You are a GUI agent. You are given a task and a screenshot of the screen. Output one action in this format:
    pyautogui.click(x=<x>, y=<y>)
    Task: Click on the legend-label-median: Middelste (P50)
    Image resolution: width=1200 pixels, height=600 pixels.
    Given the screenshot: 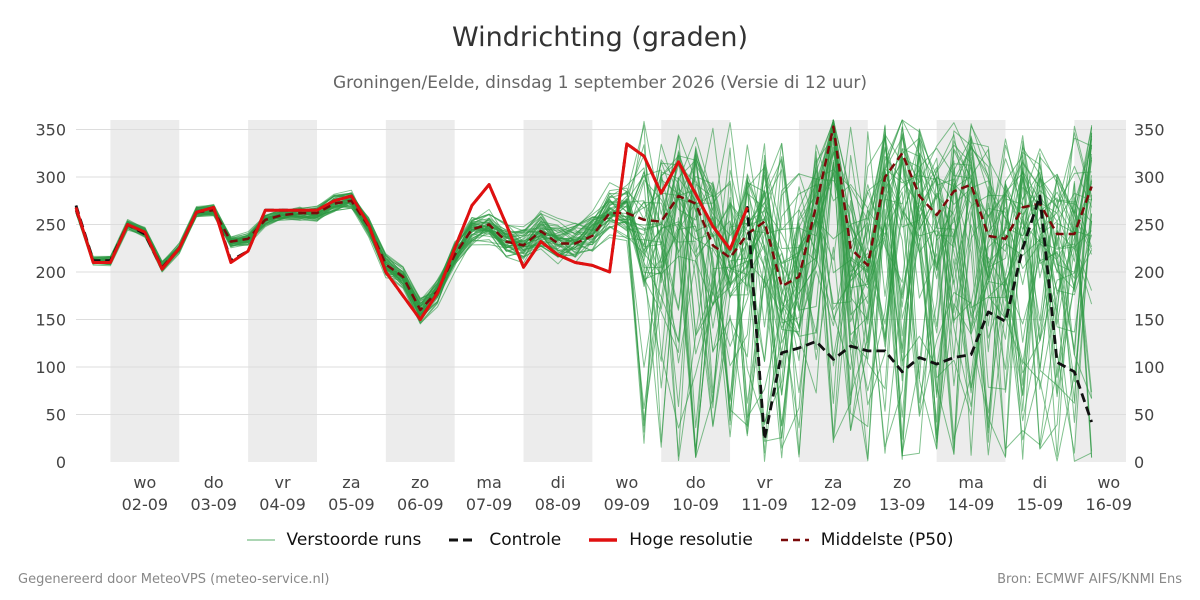 What is the action you would take?
    pyautogui.click(x=887, y=540)
    